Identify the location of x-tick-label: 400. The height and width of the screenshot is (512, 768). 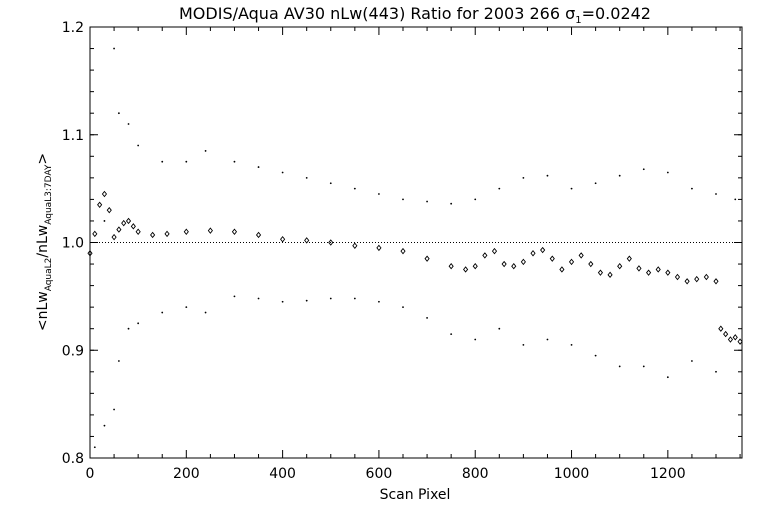
(282, 474).